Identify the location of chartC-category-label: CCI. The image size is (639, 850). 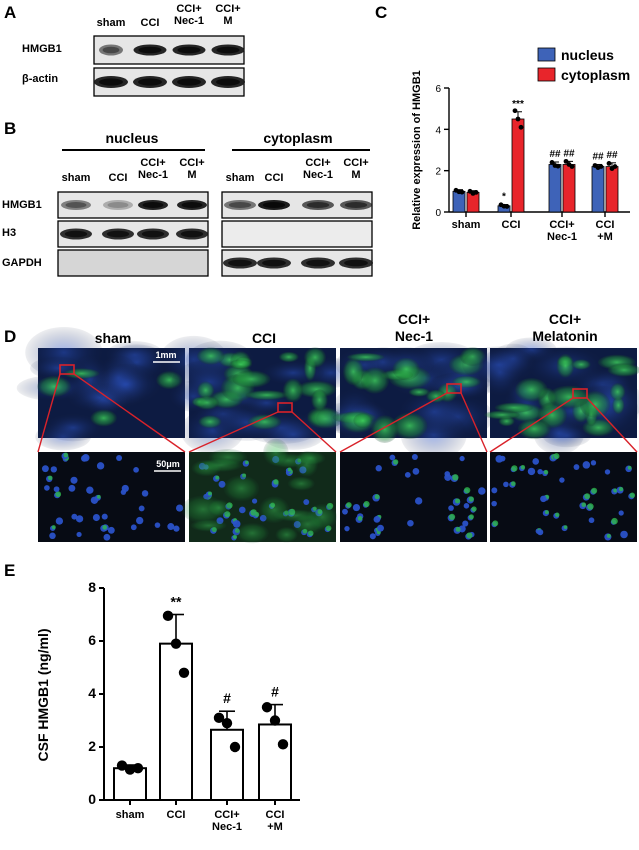
(511, 225).